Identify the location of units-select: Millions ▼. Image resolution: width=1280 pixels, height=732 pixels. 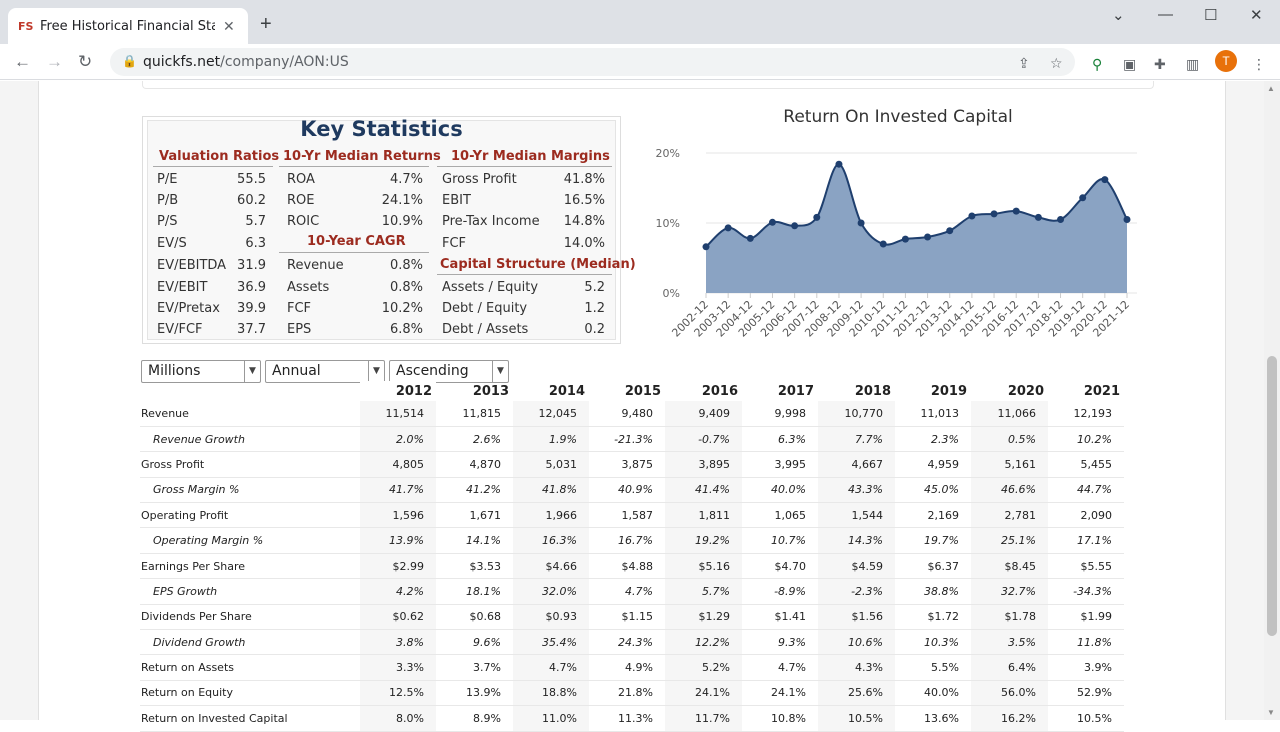
(201, 371).